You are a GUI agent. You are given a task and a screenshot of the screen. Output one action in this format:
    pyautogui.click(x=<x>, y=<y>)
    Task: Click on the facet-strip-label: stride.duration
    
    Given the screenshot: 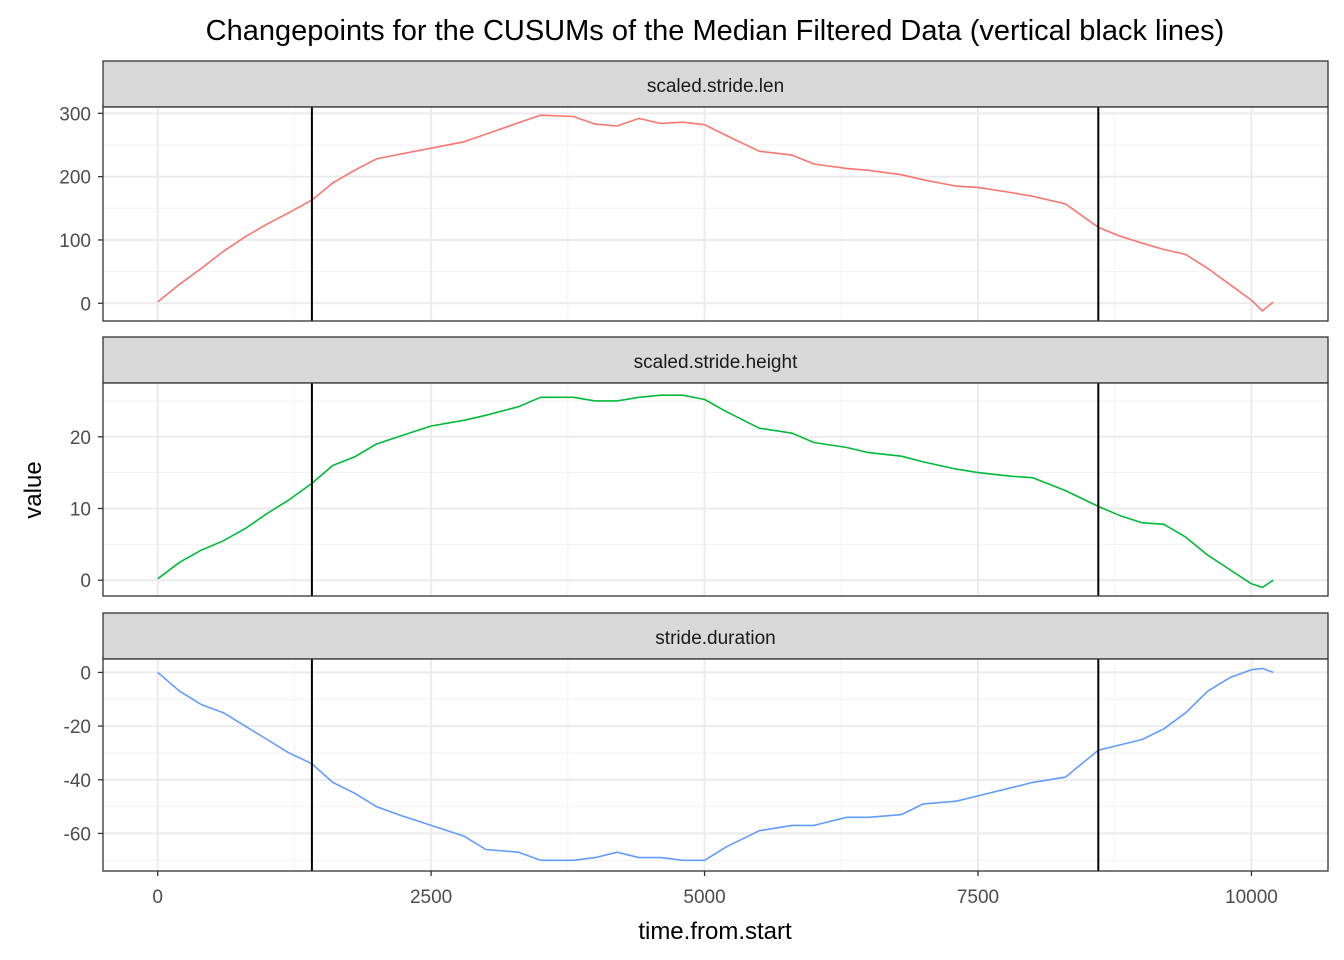 What is the action you would take?
    pyautogui.click(x=715, y=638)
    